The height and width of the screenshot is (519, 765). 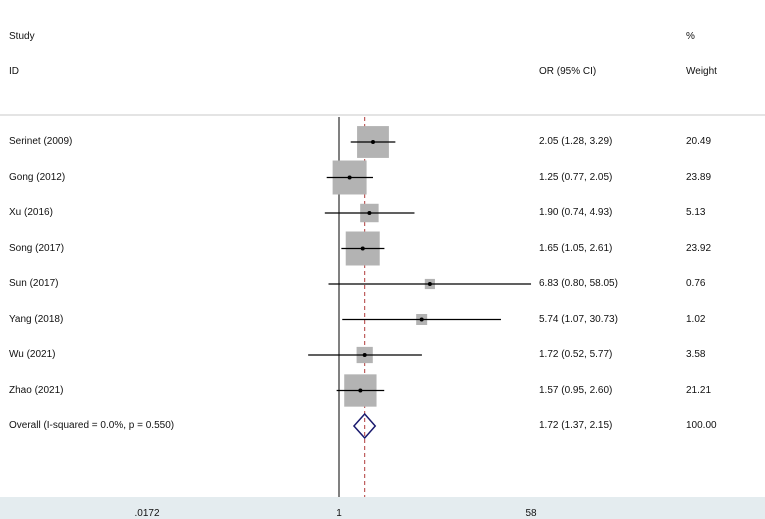 What do you see at coordinates (339, 513) in the screenshot?
I see `x-tick-label: 1` at bounding box center [339, 513].